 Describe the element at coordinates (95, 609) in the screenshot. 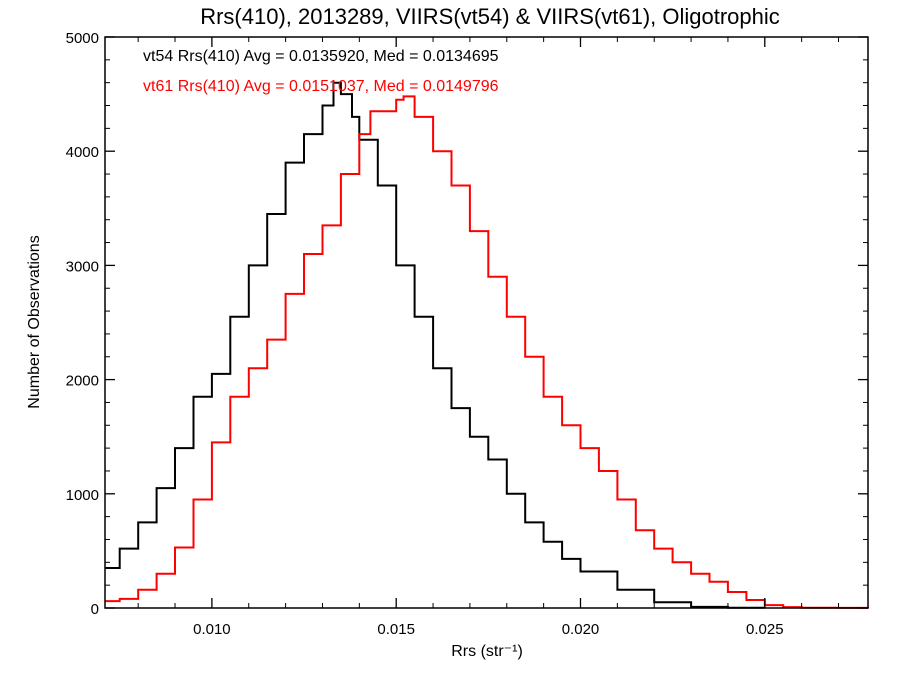

I see `y-tick-label: 0` at that location.